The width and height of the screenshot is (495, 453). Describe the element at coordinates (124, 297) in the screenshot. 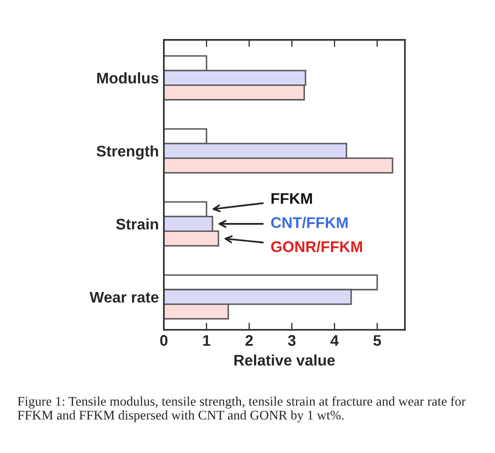

I see `y-tick-label: Wear rate` at that location.